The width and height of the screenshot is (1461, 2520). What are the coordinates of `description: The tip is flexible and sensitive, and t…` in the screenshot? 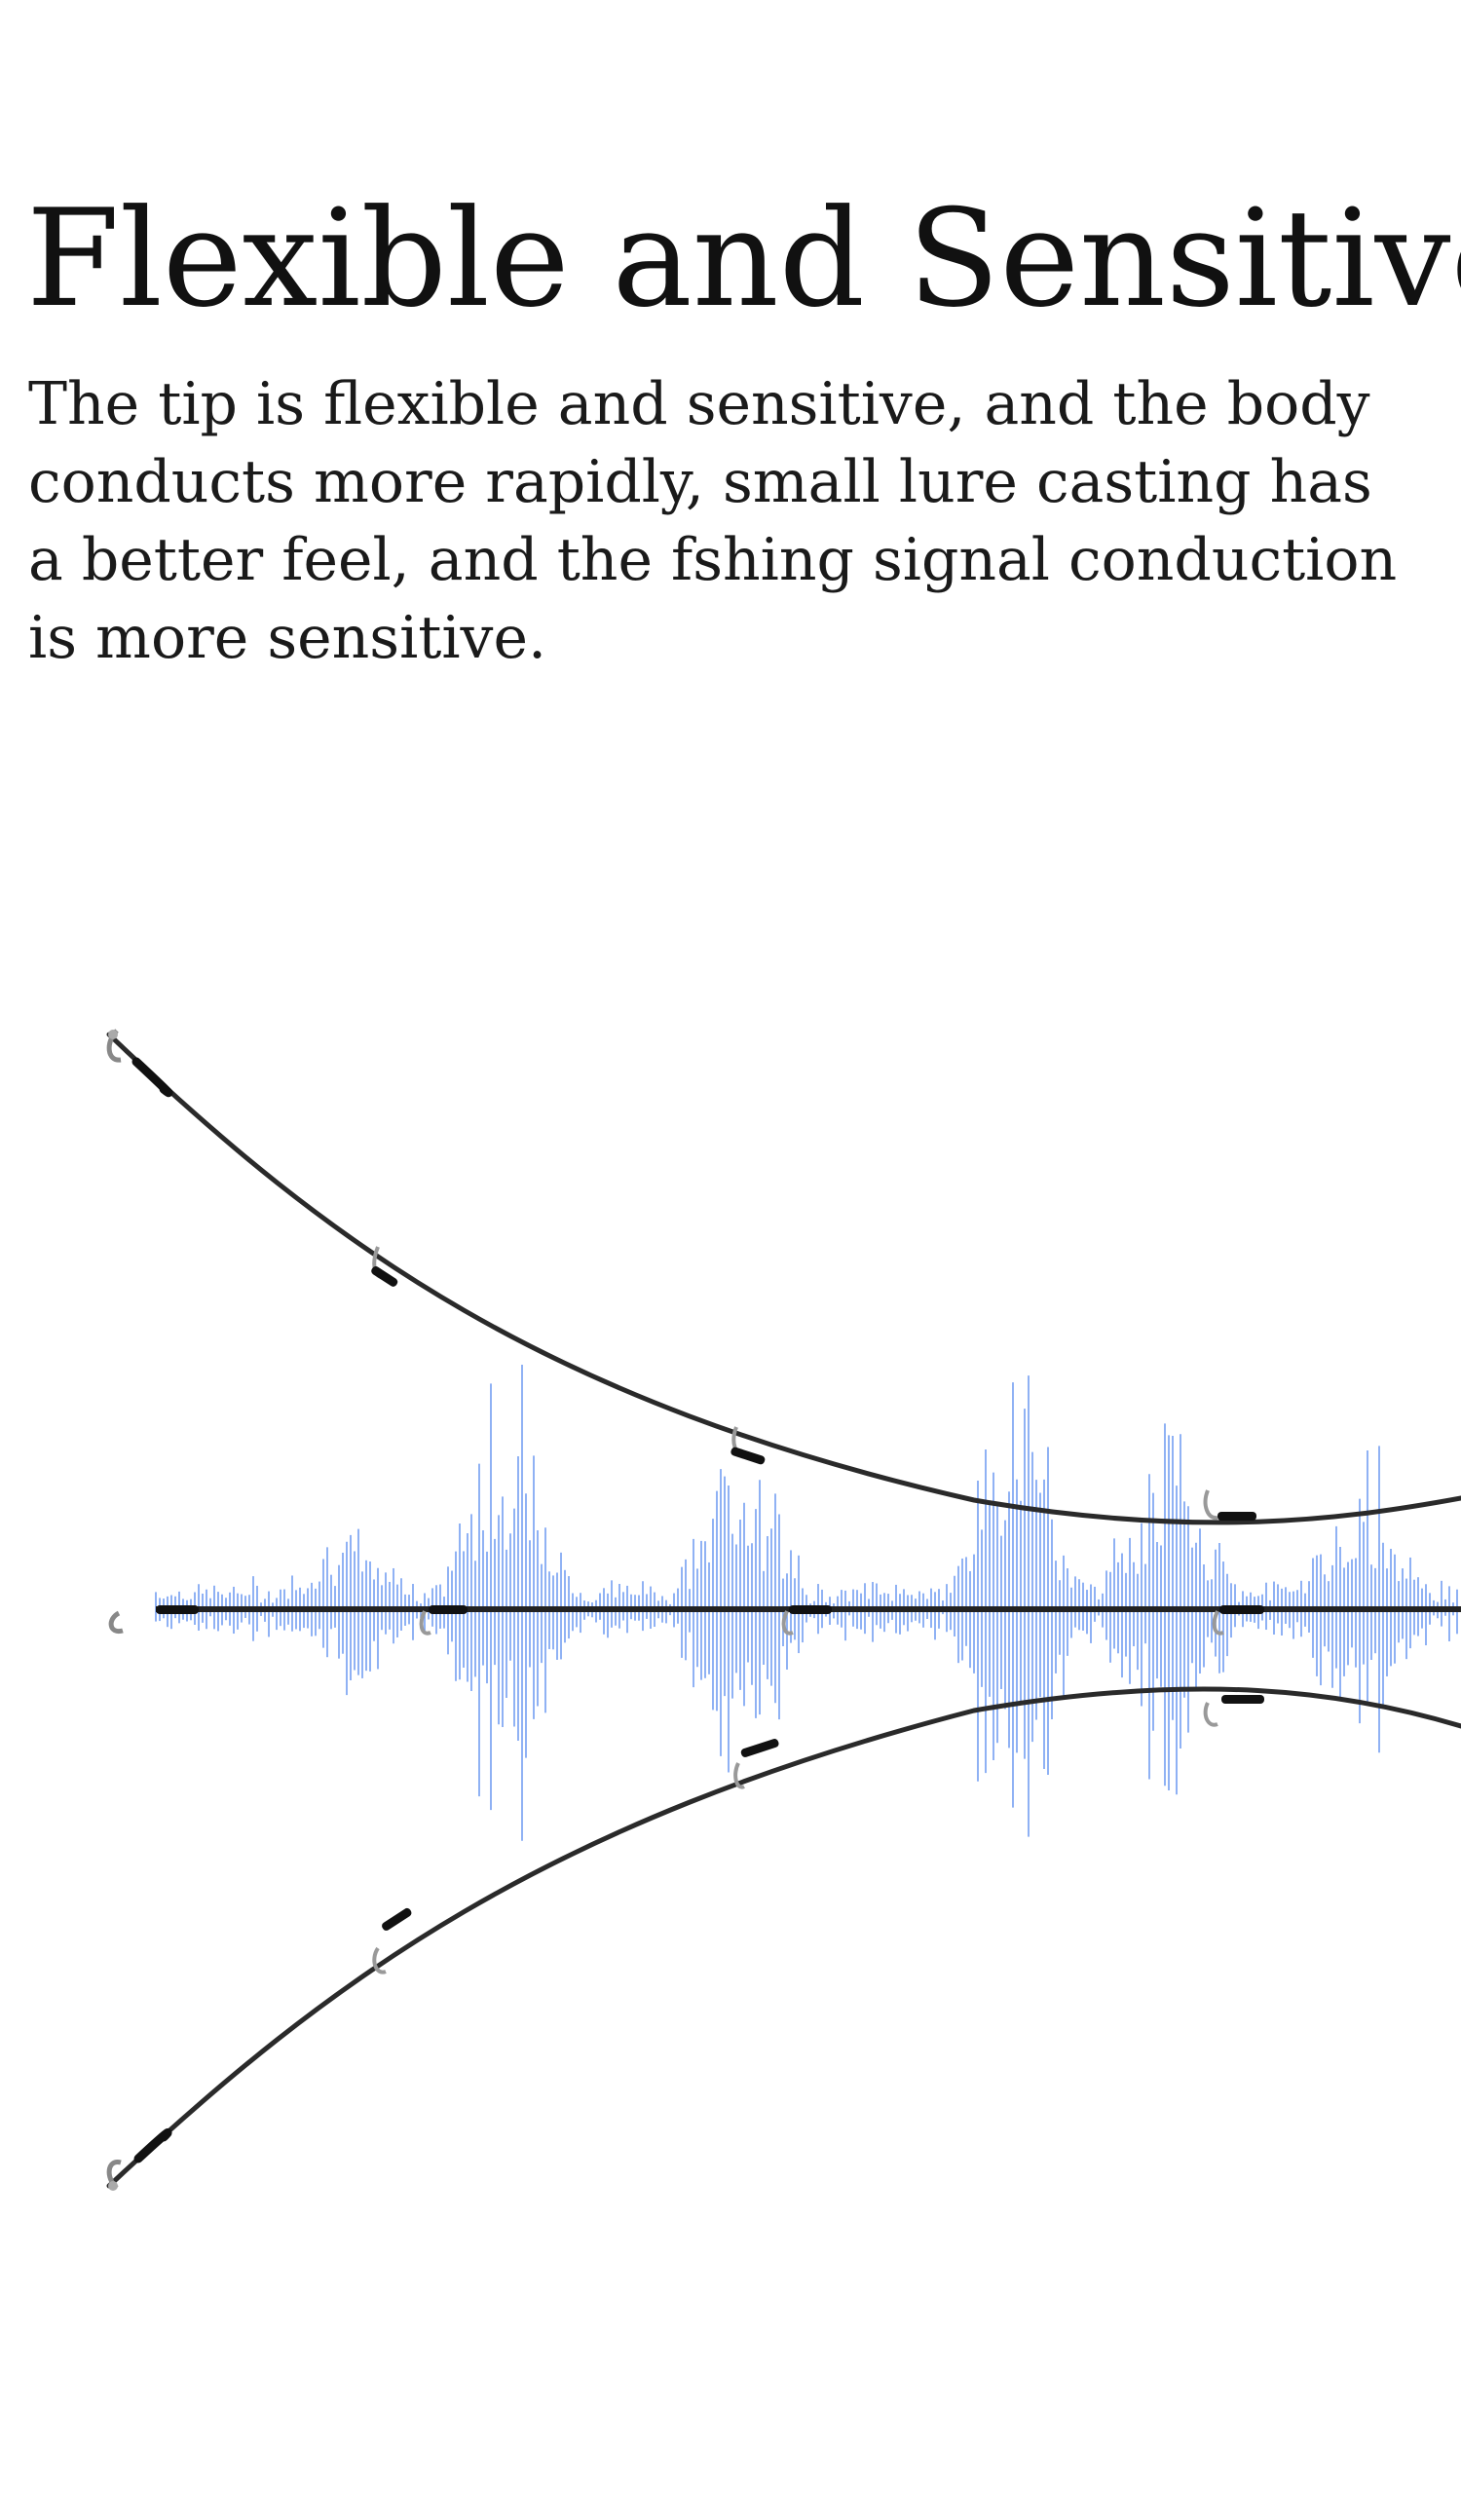 It's located at (713, 521).